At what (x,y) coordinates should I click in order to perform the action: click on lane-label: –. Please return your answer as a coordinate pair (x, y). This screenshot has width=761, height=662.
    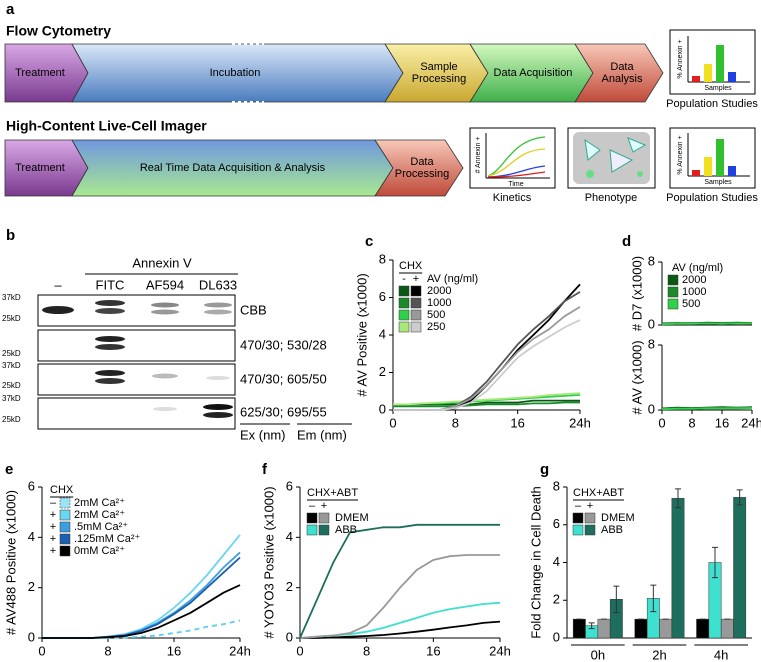
    Looking at the image, I should click on (58, 284).